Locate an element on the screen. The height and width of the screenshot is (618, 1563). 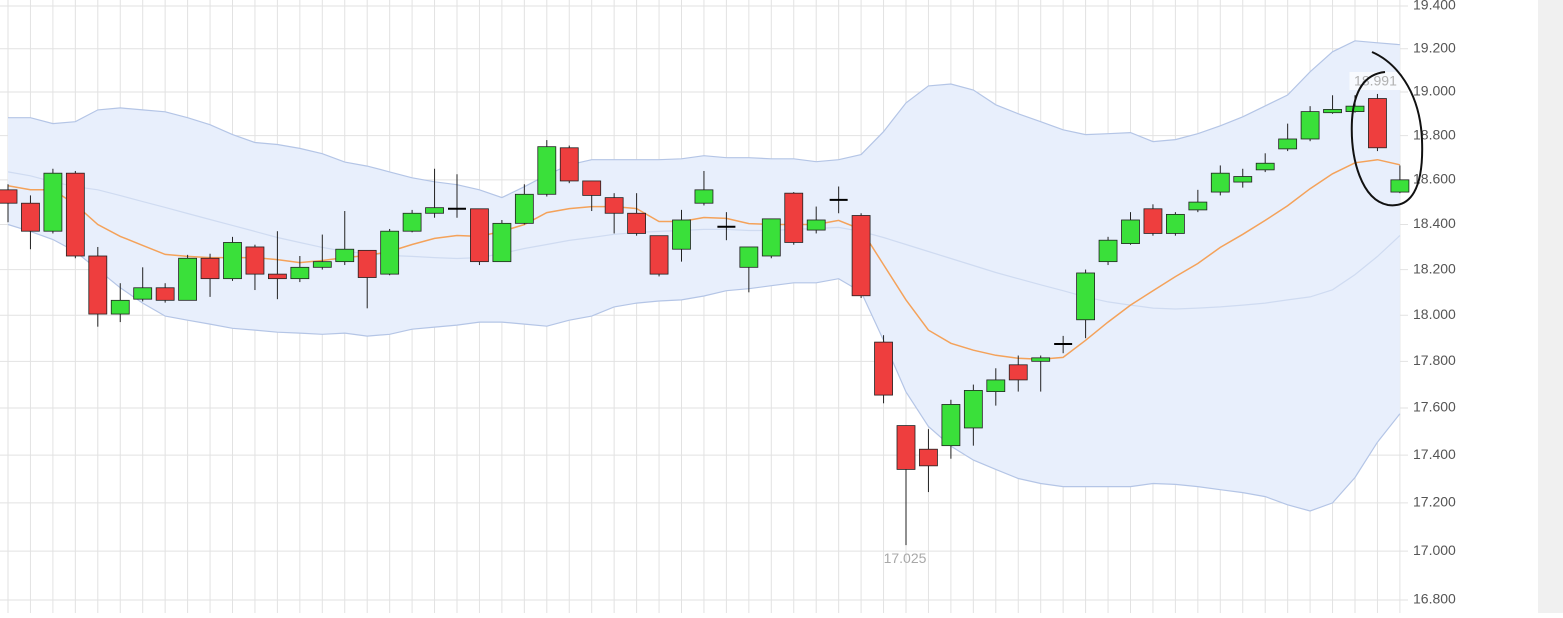
y-tick-label: 19.200 is located at coordinates (1434, 47).